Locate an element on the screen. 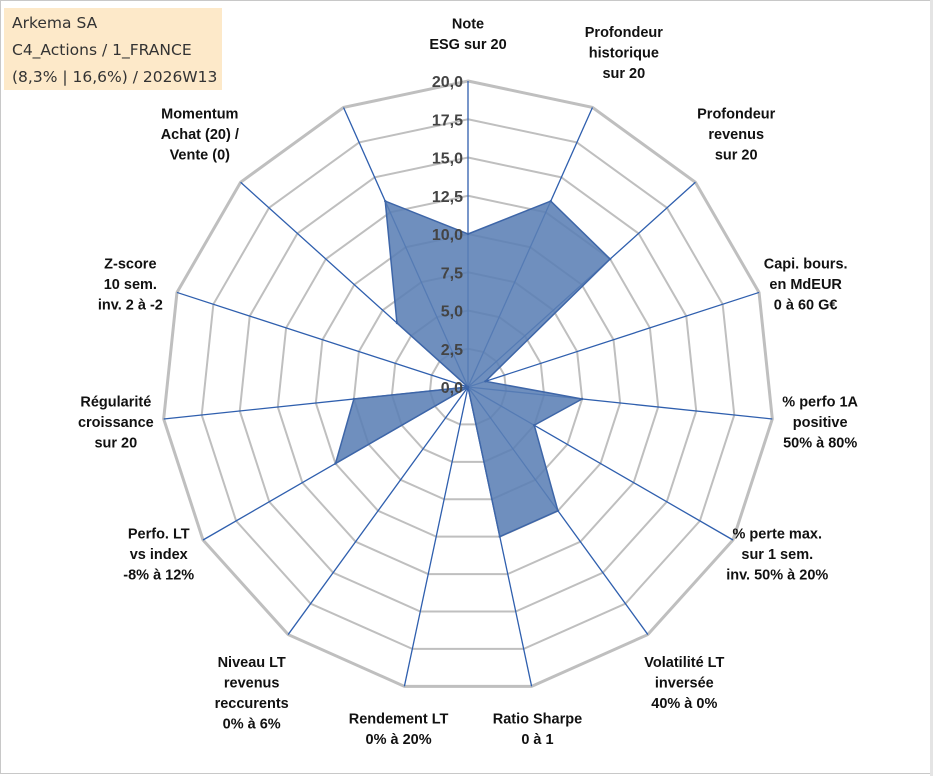  axis-label-line: 0 à 60 G€ is located at coordinates (806, 305).